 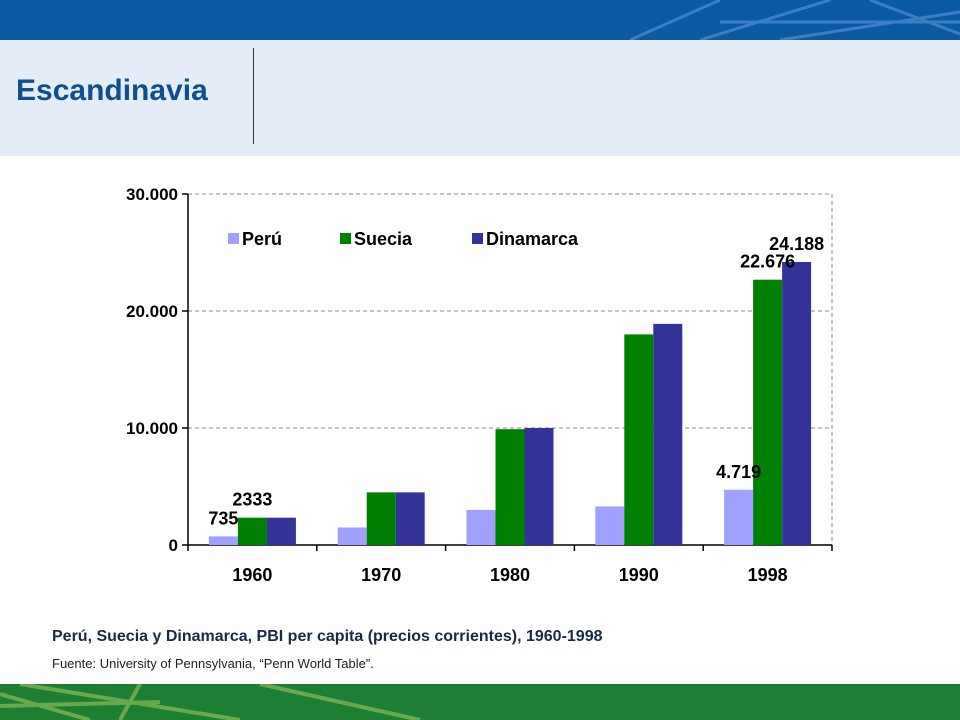 What do you see at coordinates (768, 575) in the screenshot?
I see `x-tick-label: 1998` at bounding box center [768, 575].